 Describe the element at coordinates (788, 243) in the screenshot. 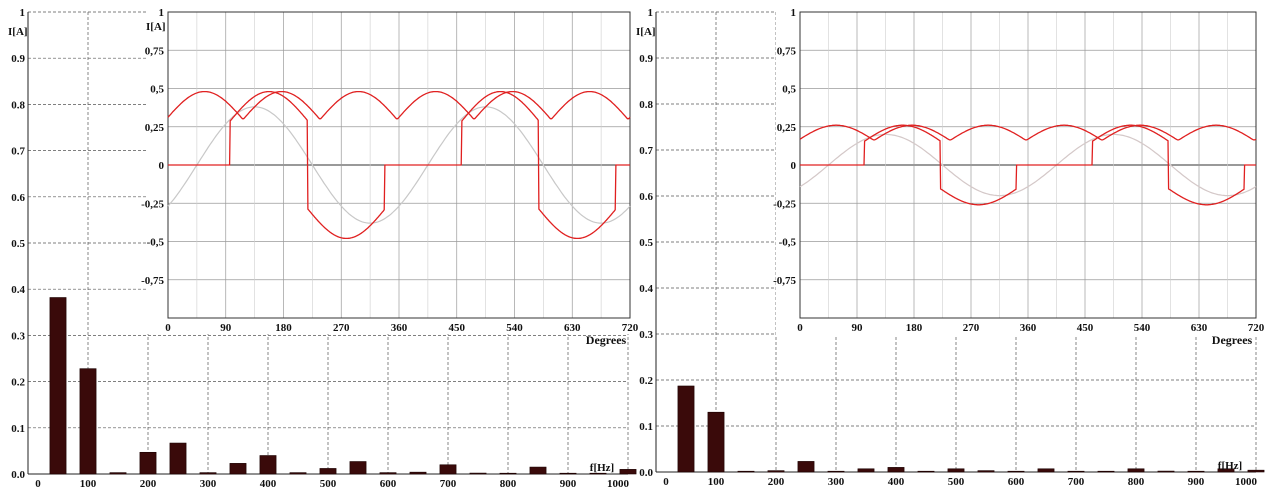

I see `y-tick-label: -0,5` at that location.